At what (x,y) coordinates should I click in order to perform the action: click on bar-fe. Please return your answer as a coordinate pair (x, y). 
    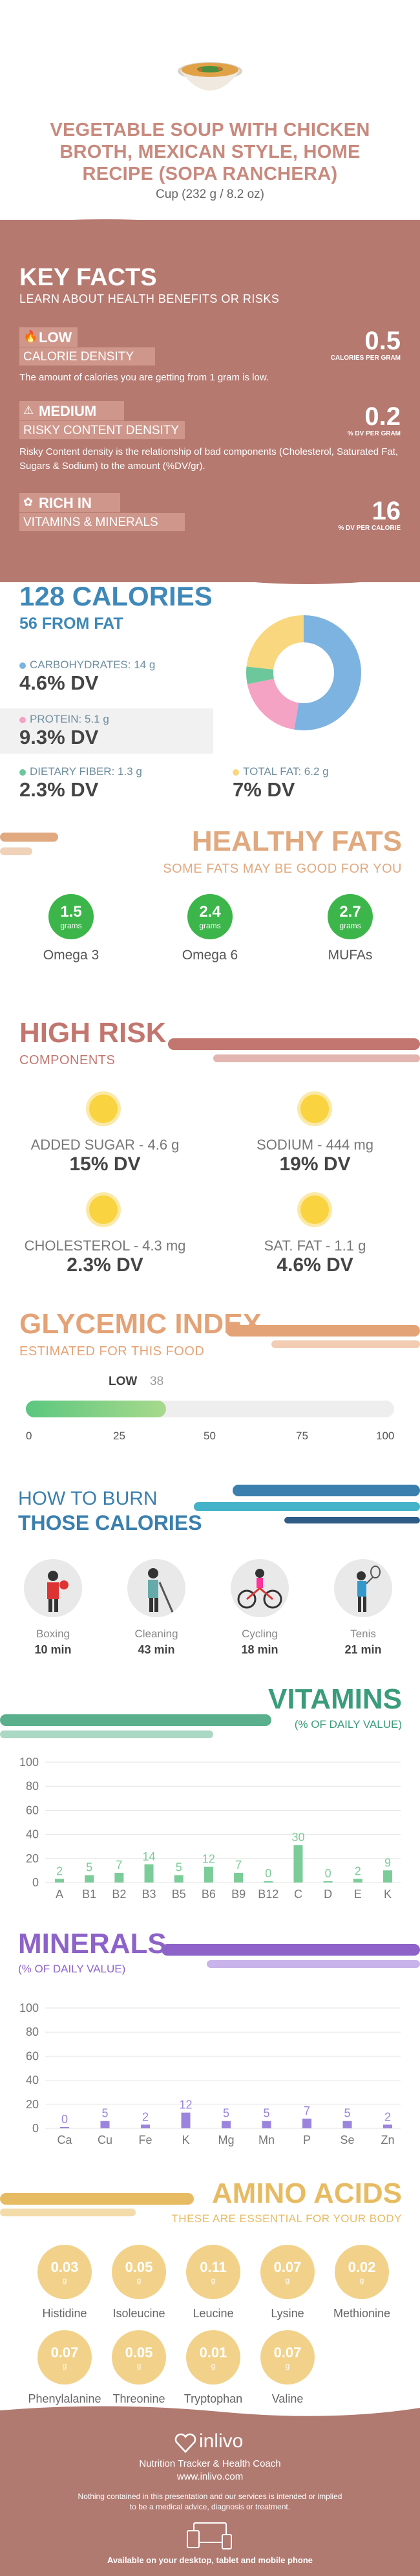
    Looking at the image, I should click on (146, 2126).